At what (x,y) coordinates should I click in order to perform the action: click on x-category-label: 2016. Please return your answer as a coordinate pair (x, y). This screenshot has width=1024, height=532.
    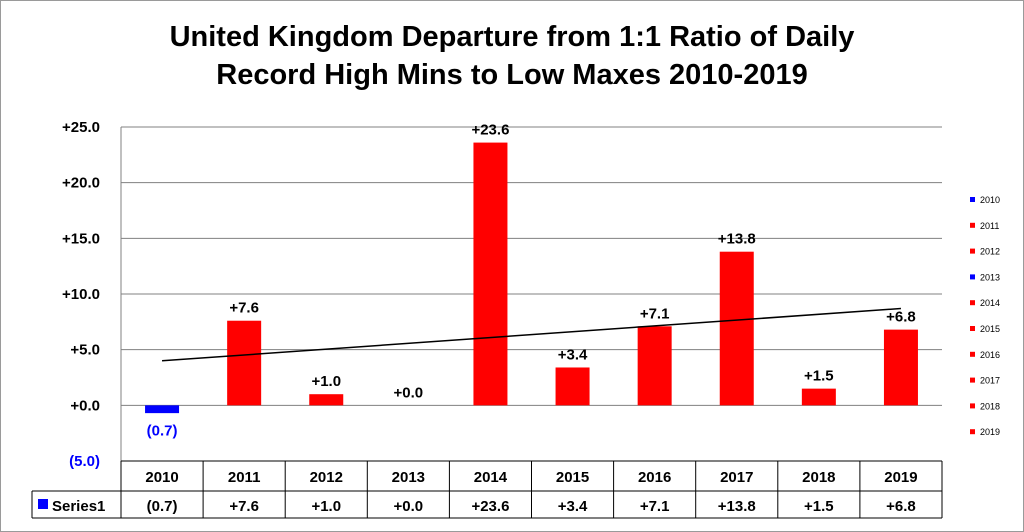
    Looking at the image, I should click on (654, 477).